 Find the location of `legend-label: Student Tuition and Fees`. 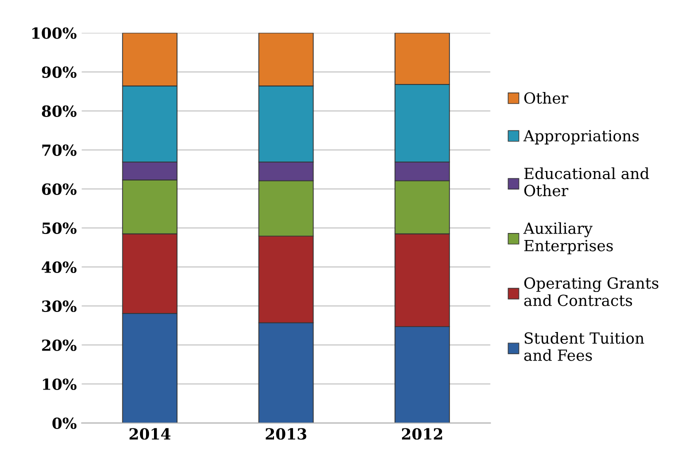

legend-label: Student Tuition and Fees is located at coordinates (584, 346).